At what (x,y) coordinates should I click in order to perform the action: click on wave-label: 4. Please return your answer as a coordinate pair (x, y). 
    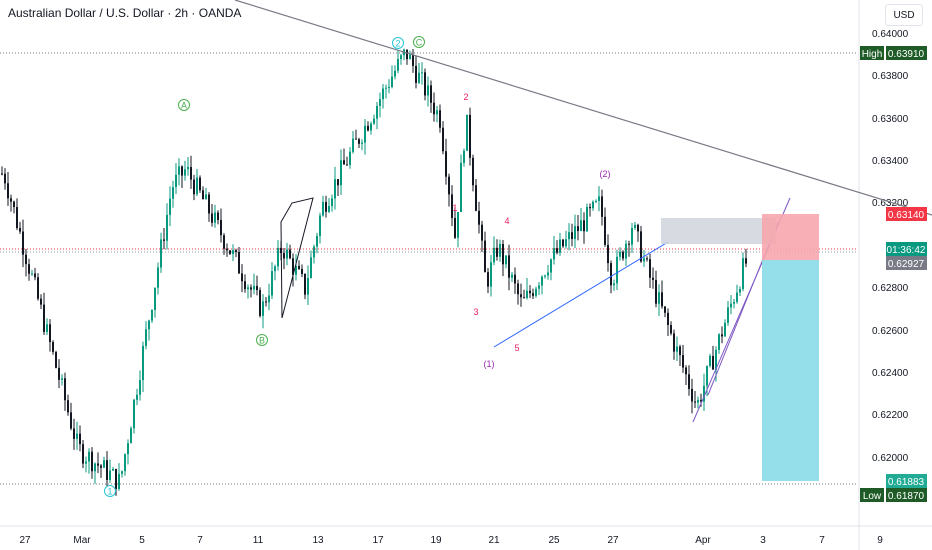
    Looking at the image, I should click on (506, 221).